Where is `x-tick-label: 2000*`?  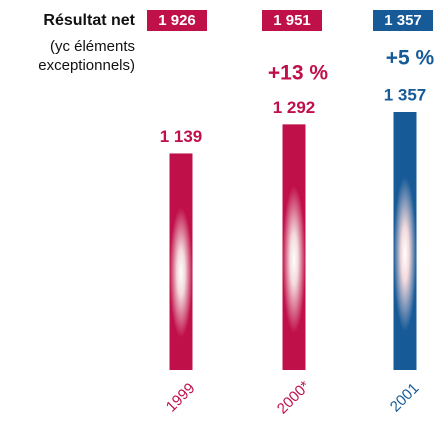 x-tick-label: 2000* is located at coordinates (294, 398).